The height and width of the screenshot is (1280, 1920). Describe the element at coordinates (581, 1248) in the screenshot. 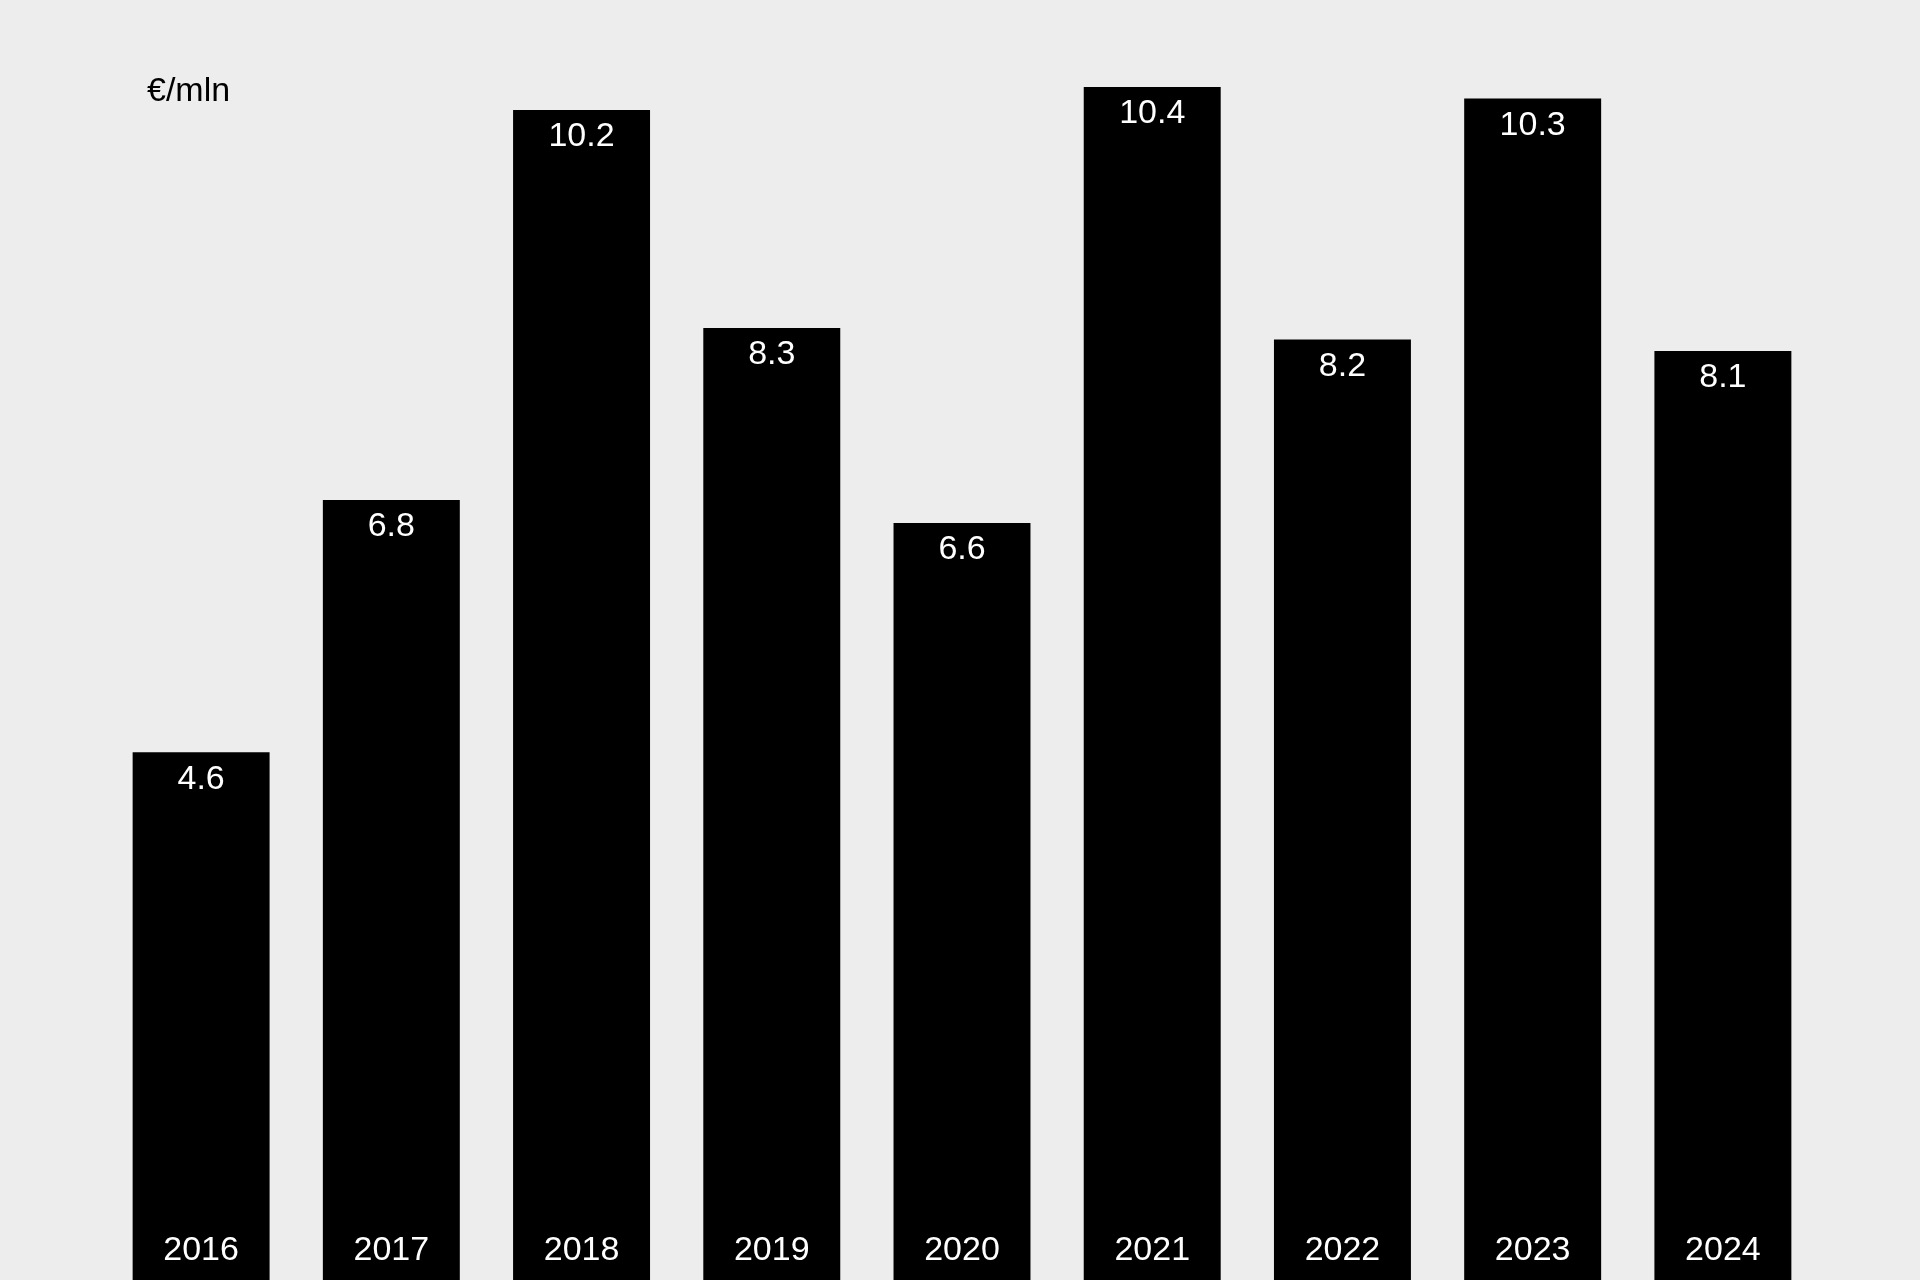

I see `x-tick-label: 2018` at that location.